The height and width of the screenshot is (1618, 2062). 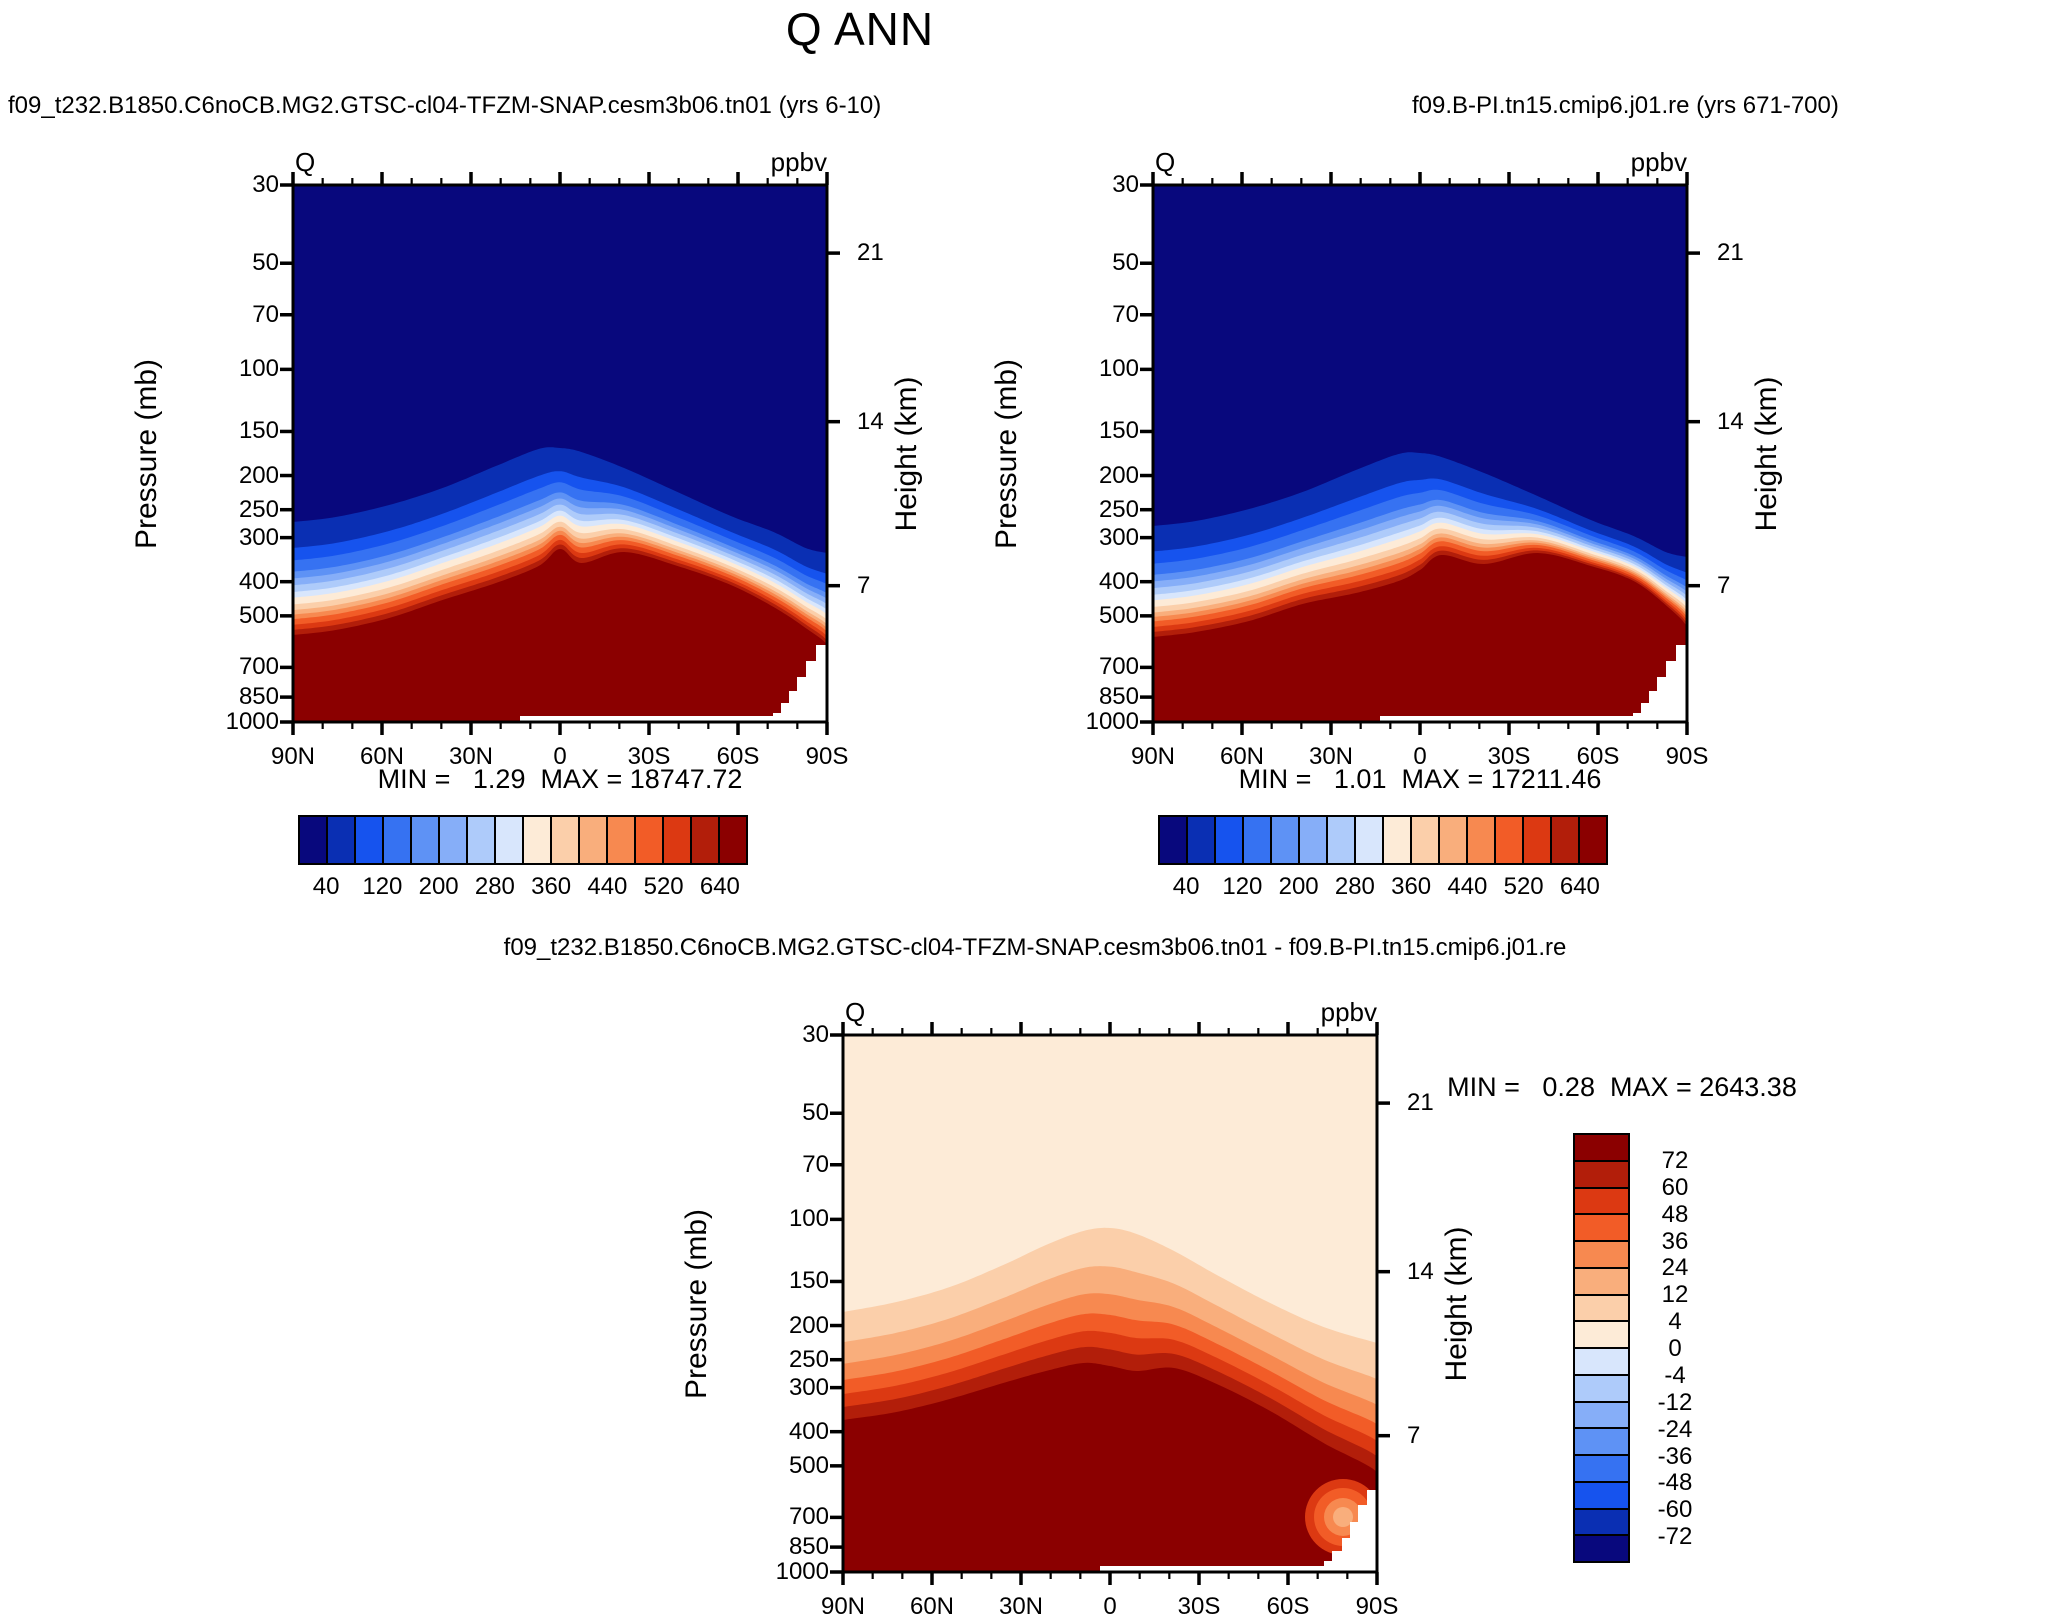 I want to click on contour-plot-diff, so click(x=1110, y=1303).